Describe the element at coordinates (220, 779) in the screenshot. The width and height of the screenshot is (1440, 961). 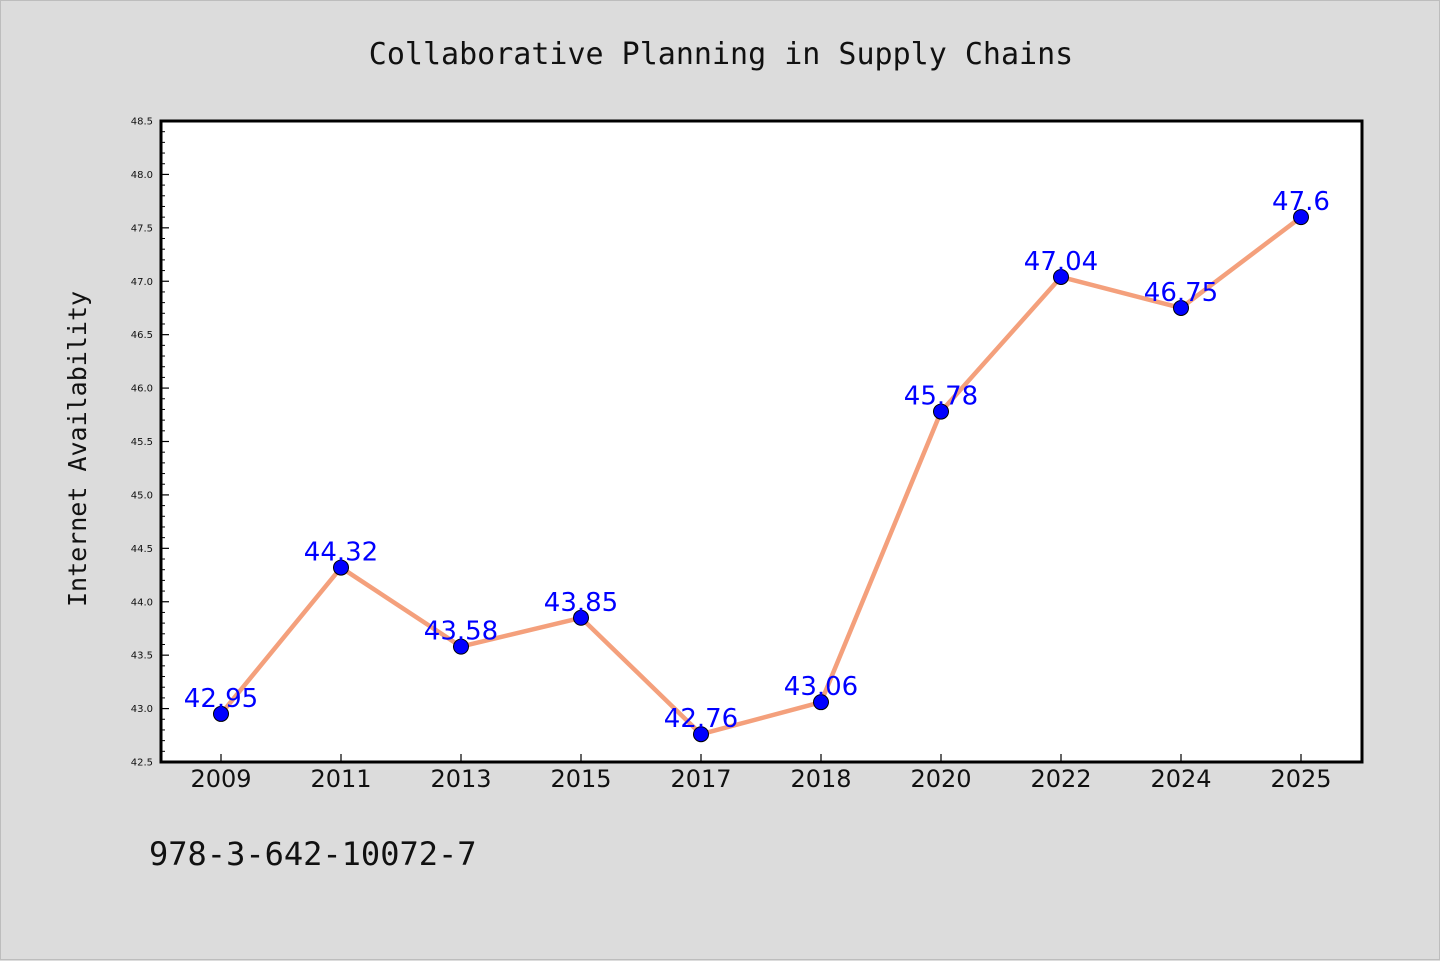
I see `x-tick-label: 2009` at that location.